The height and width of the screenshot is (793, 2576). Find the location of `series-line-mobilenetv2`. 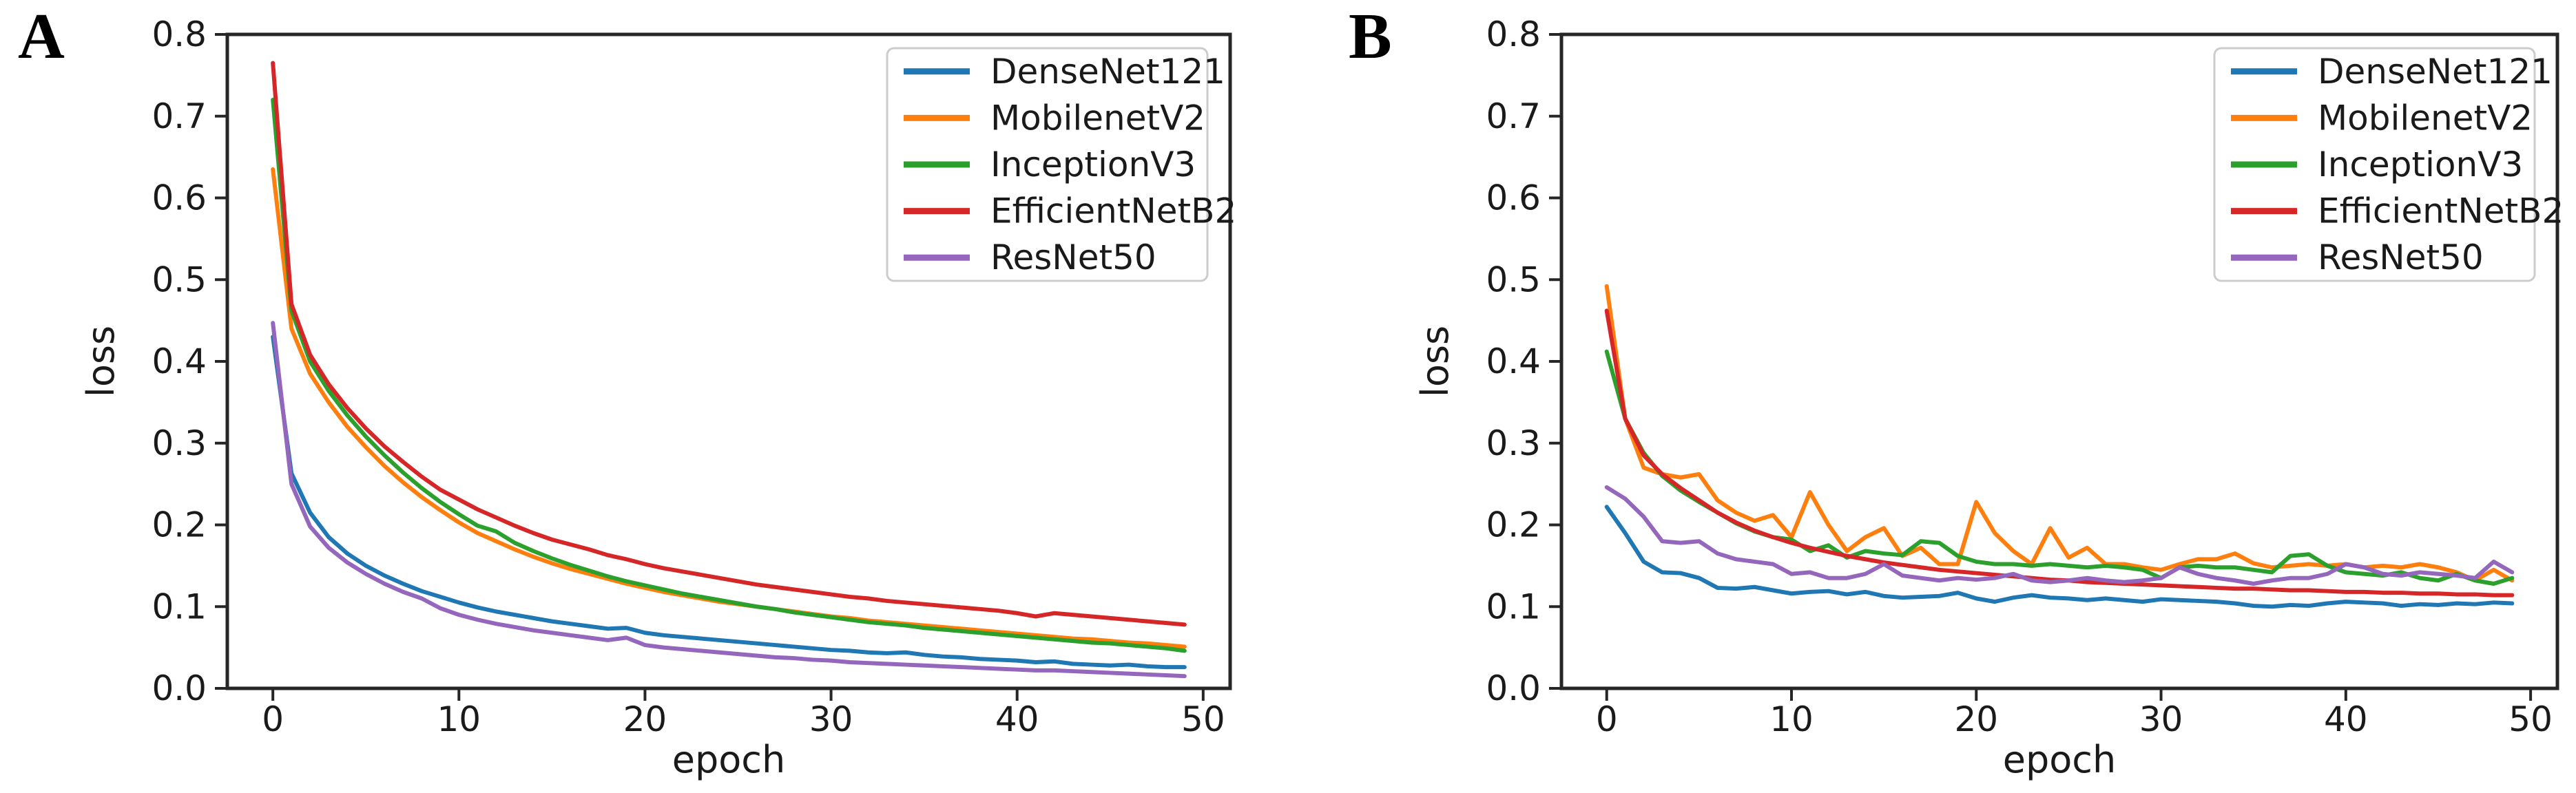

series-line-mobilenetv2 is located at coordinates (2059, 434).